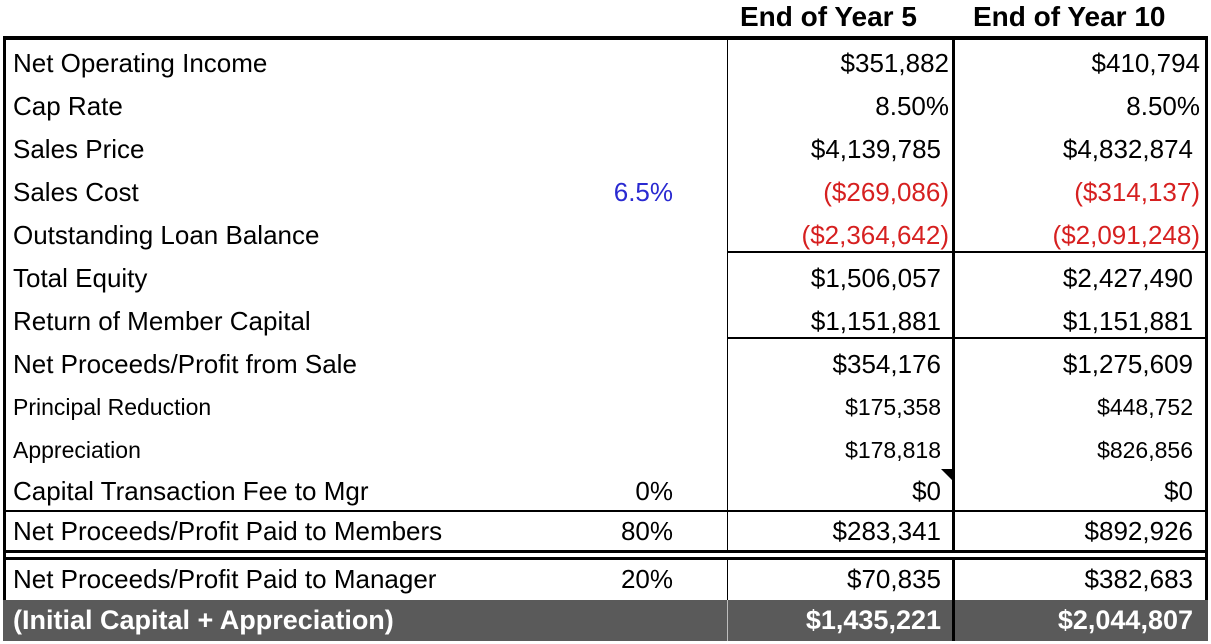 The width and height of the screenshot is (1211, 644). Describe the element at coordinates (1126, 235) in the screenshot. I see `year10-value: ($2,091,248)` at that location.